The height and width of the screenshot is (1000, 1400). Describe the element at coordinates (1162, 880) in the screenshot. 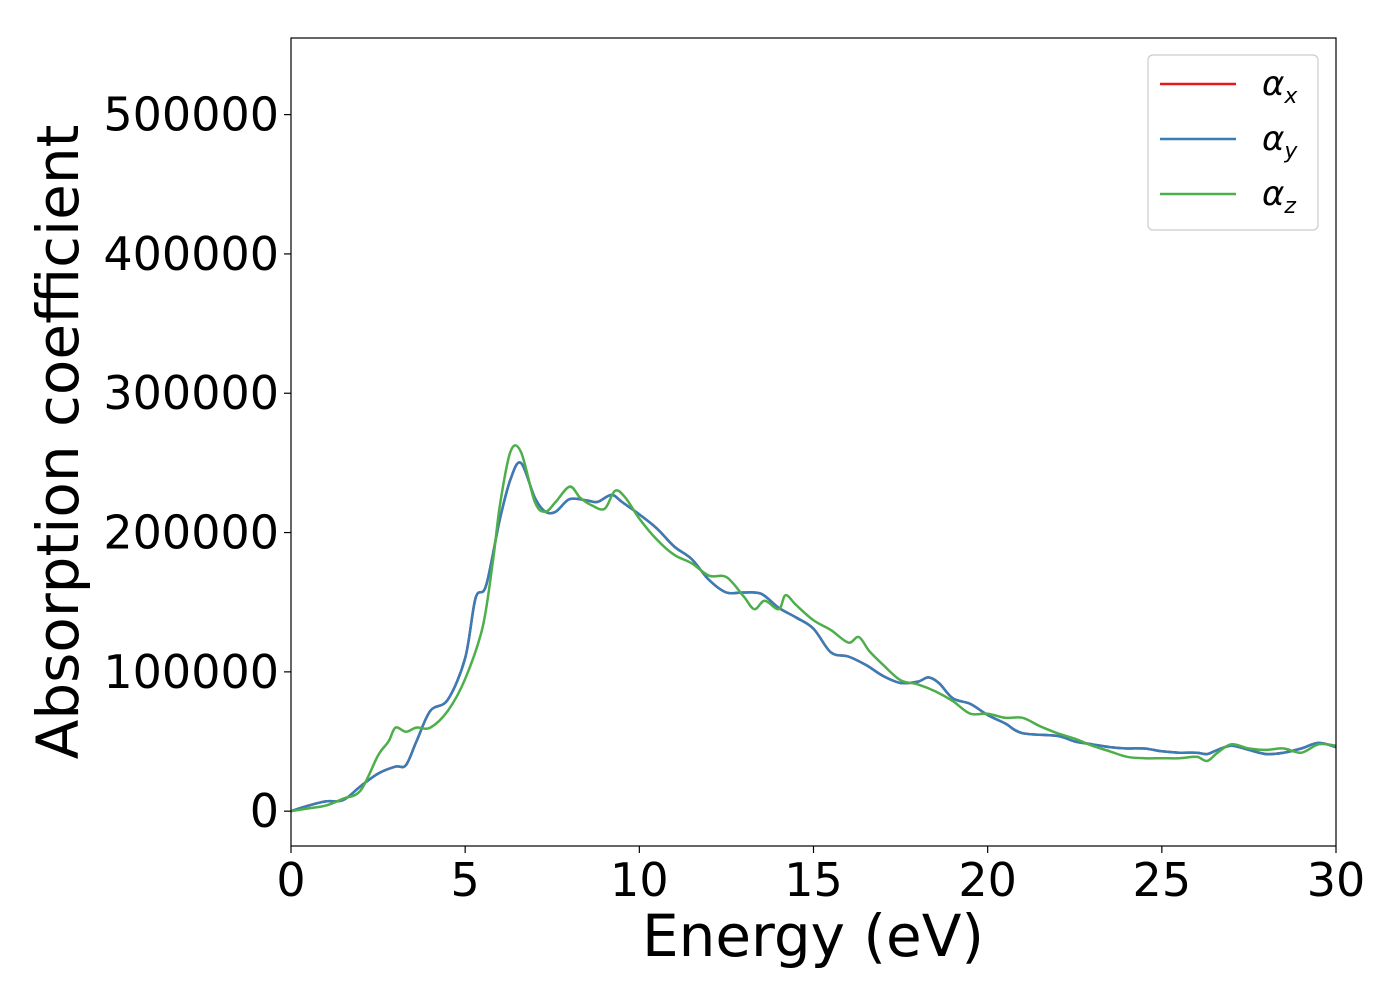

I see `x-tick-label: 25` at that location.